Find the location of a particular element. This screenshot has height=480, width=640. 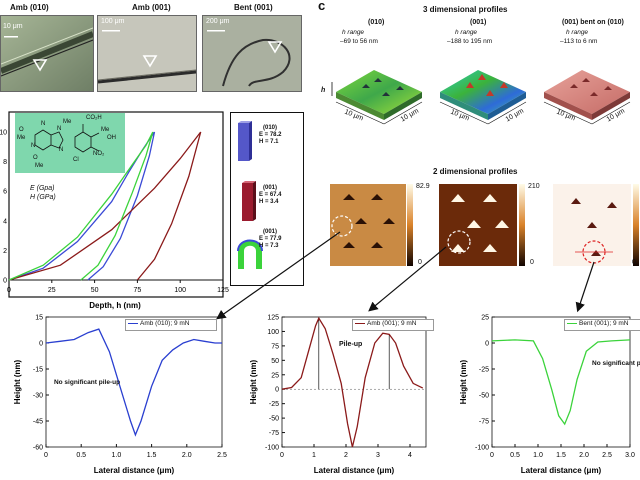

load-depth-curve-bent-001-loading is located at coordinates (81, 206).